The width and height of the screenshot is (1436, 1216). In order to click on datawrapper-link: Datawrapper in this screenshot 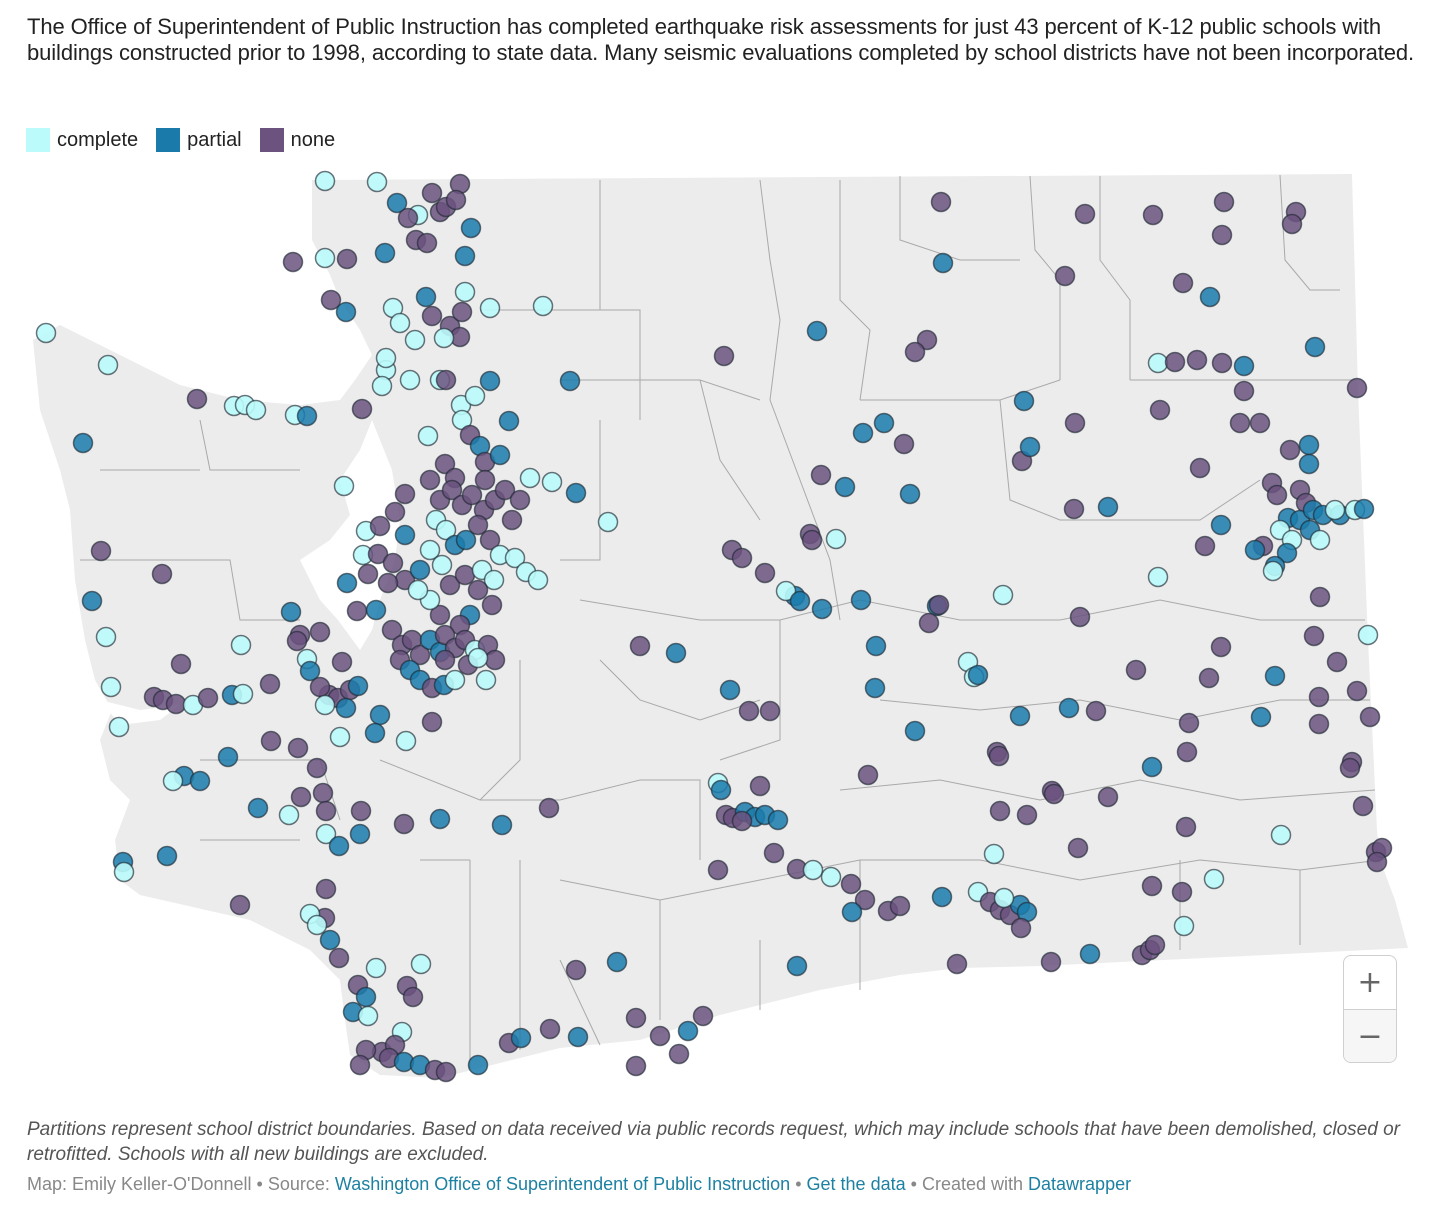, I will do `click(1080, 1184)`.